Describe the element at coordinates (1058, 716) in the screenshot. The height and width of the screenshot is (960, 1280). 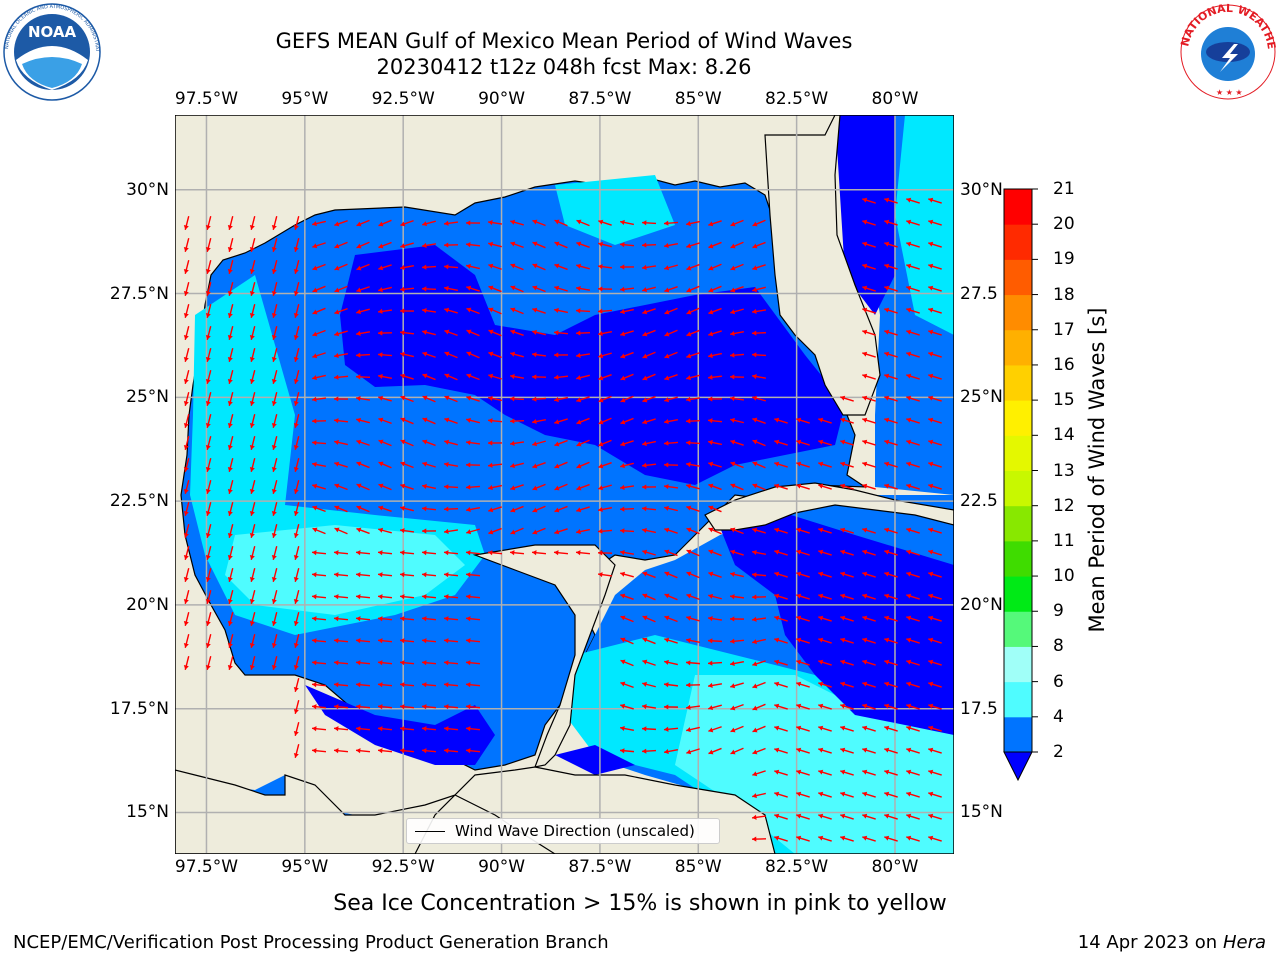
I see `colorbar-tick-label: 4` at that location.